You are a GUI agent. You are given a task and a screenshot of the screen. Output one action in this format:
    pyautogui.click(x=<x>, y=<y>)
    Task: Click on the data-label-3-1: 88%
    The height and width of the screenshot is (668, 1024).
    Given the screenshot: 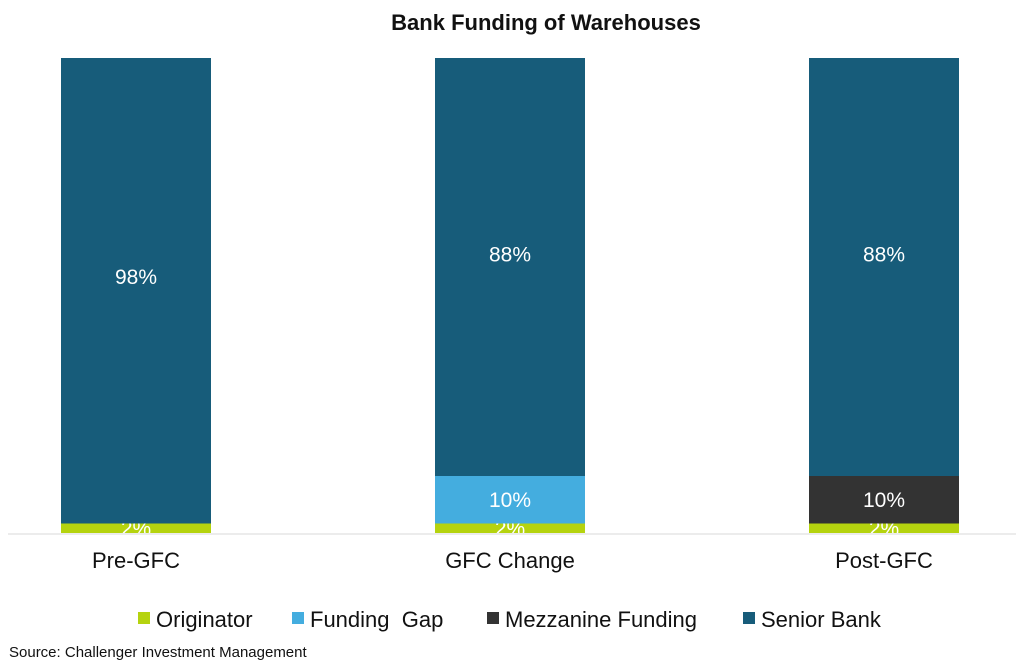 What is the action you would take?
    pyautogui.click(x=510, y=254)
    